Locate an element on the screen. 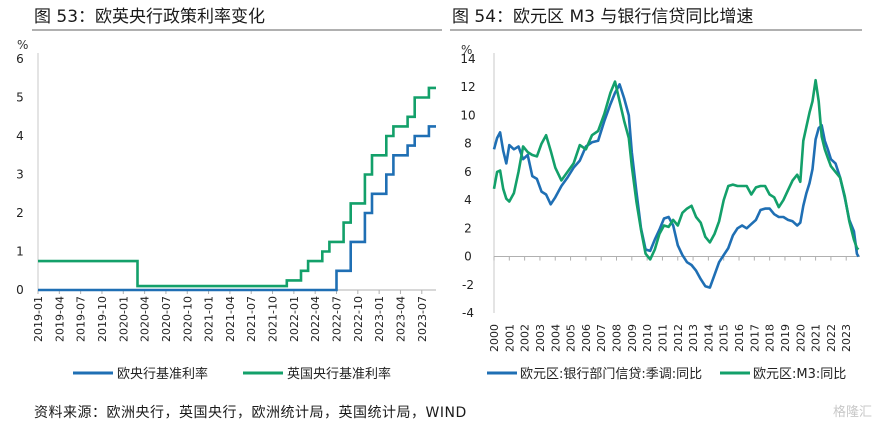 The height and width of the screenshot is (425, 882). x-tick-label: 2016 is located at coordinates (739, 338).